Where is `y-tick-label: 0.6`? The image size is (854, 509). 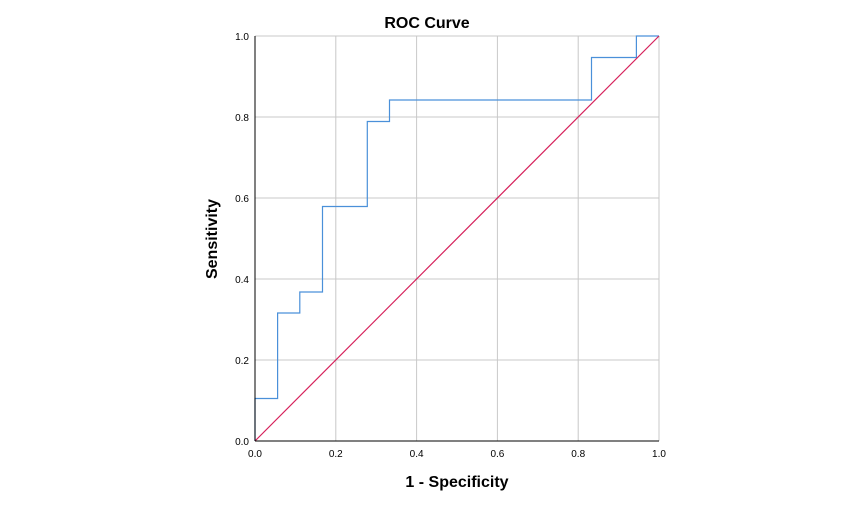 y-tick-label: 0.6 is located at coordinates (242, 199).